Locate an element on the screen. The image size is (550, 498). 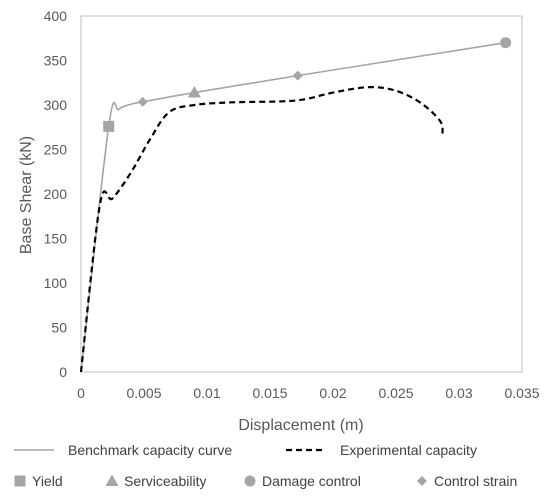
x-tick-label: 0.035 is located at coordinates (521, 393).